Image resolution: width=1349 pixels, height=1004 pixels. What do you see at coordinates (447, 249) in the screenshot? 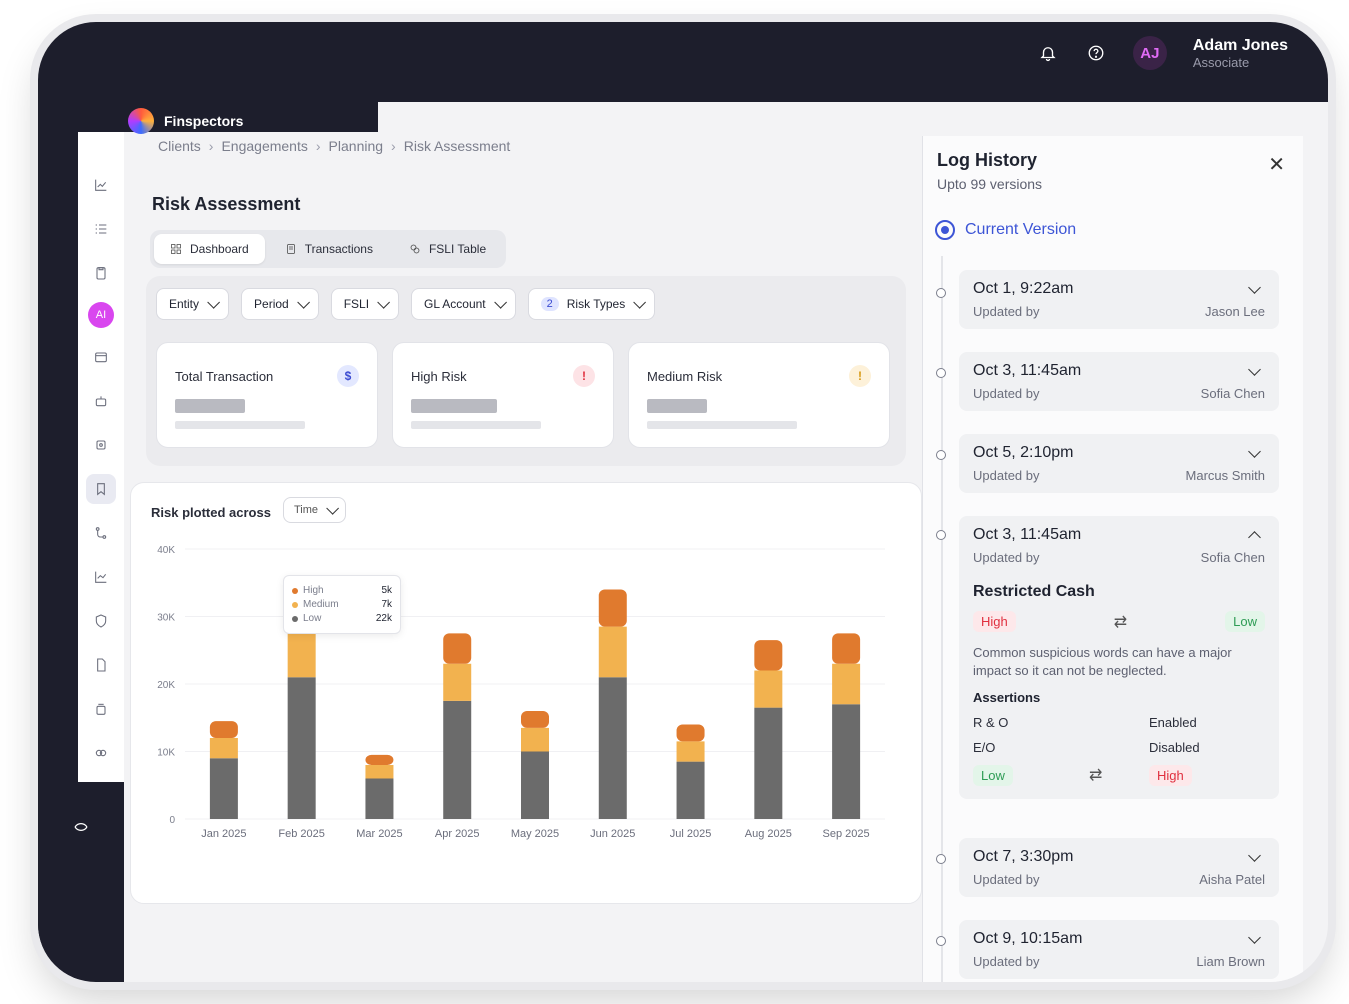
I see `tab-fsli-table: FSLI Table` at bounding box center [447, 249].